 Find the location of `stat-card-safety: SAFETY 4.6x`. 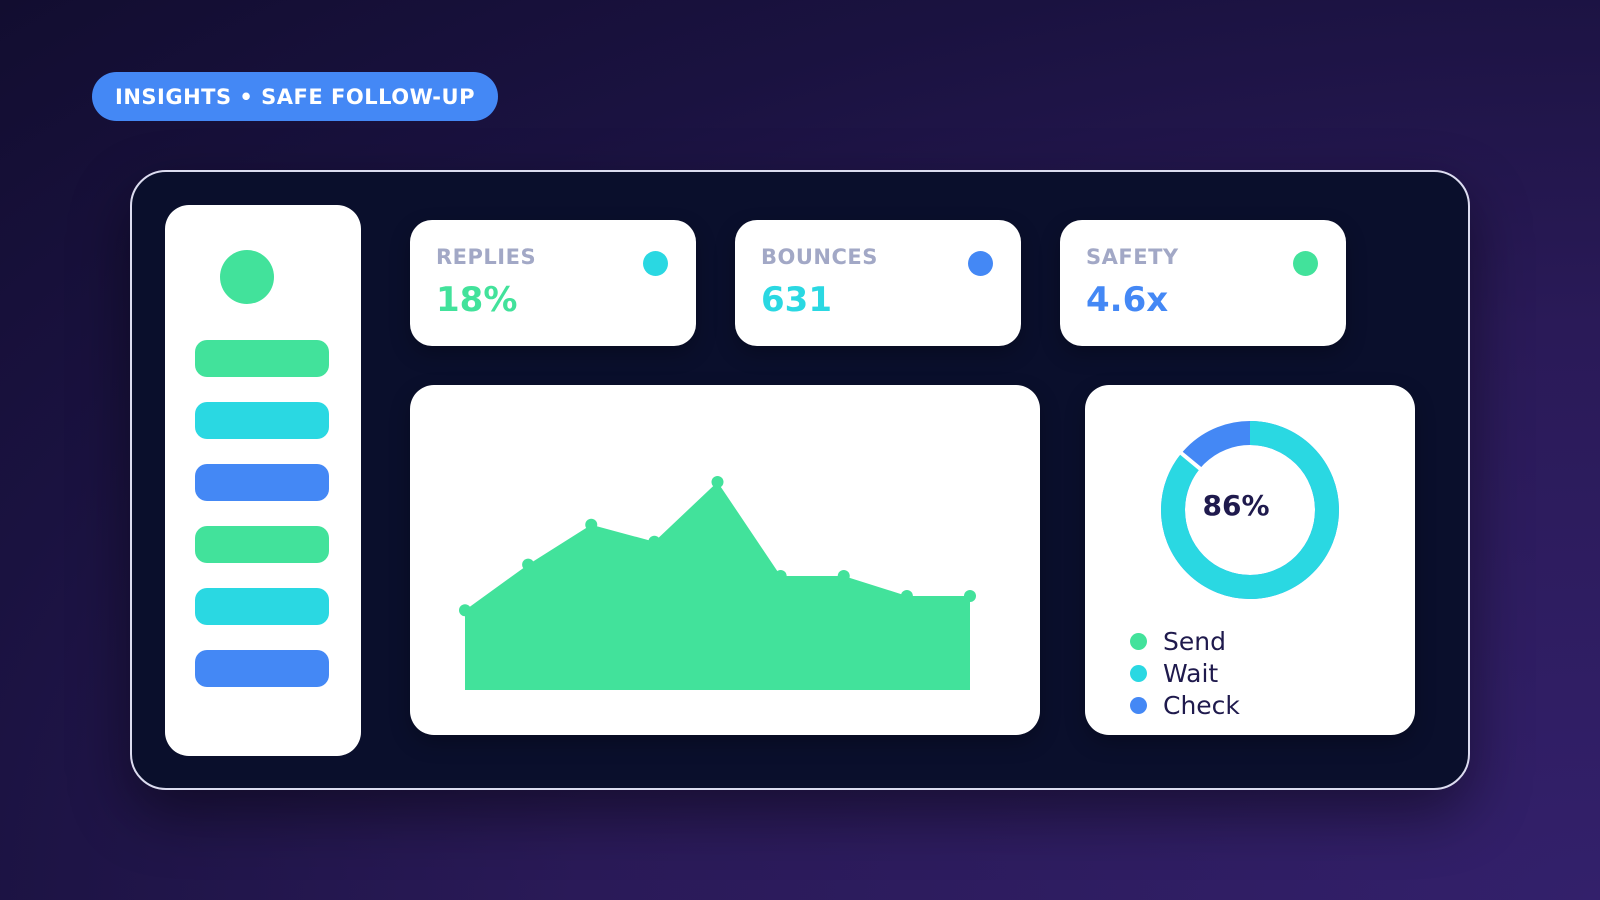

stat-card-safety: SAFETY 4.6x is located at coordinates (1203, 283).